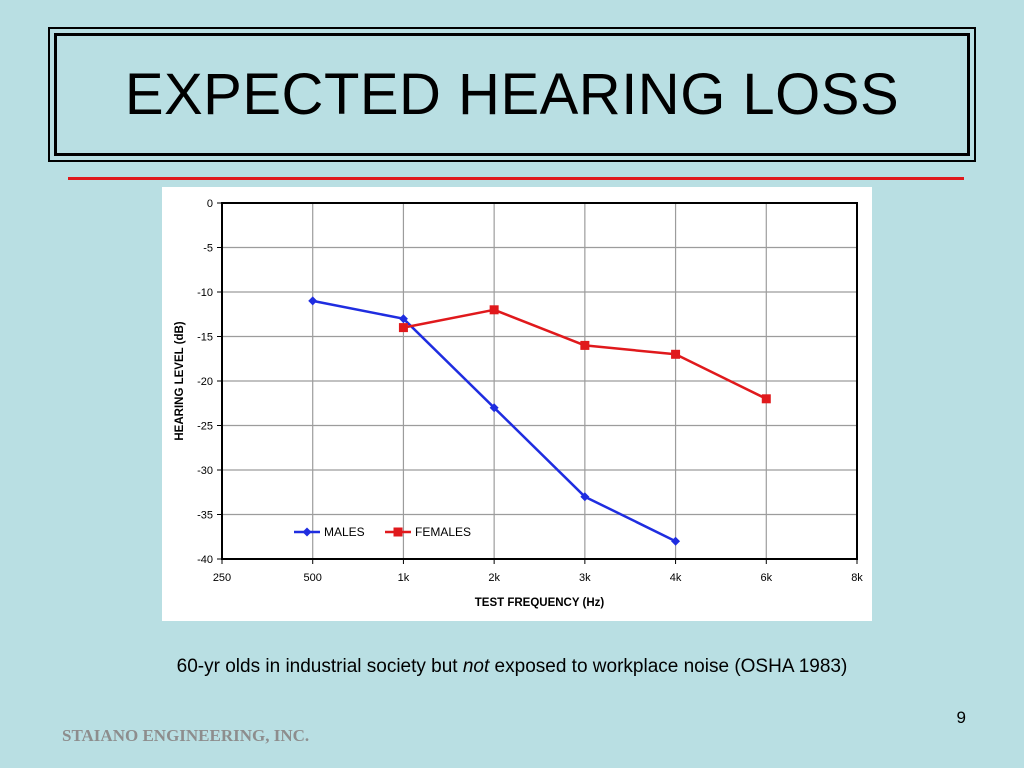 The height and width of the screenshot is (768, 1024). I want to click on title-frame: EXPECTED HEARING LOSS, so click(512, 94).